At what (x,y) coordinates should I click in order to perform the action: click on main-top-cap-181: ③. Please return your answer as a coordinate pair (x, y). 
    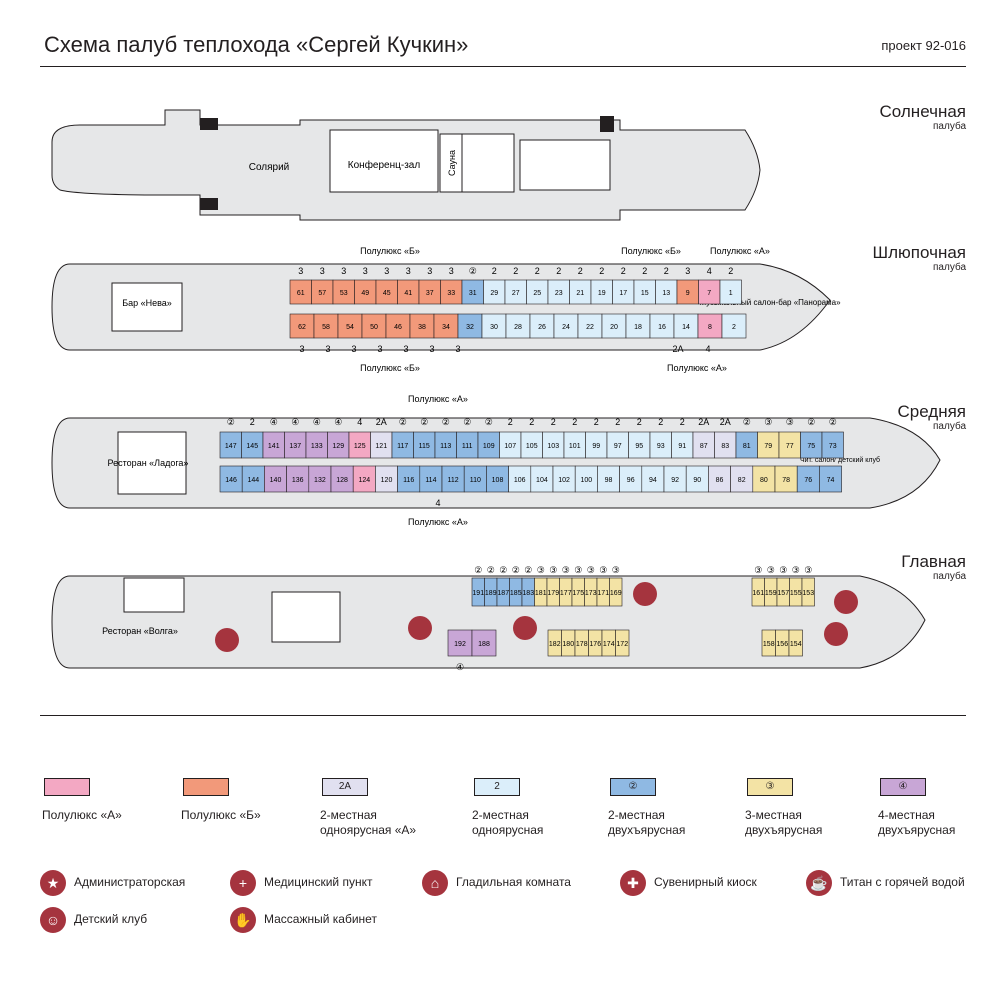
    Looking at the image, I should click on (541, 570).